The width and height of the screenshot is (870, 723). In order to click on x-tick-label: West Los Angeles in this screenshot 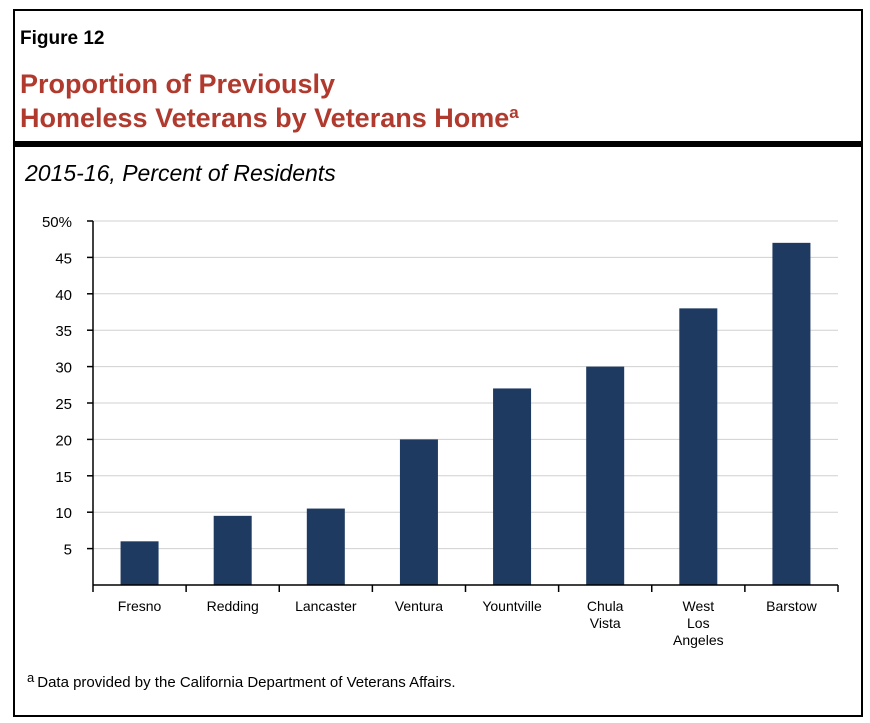, I will do `click(698, 623)`.